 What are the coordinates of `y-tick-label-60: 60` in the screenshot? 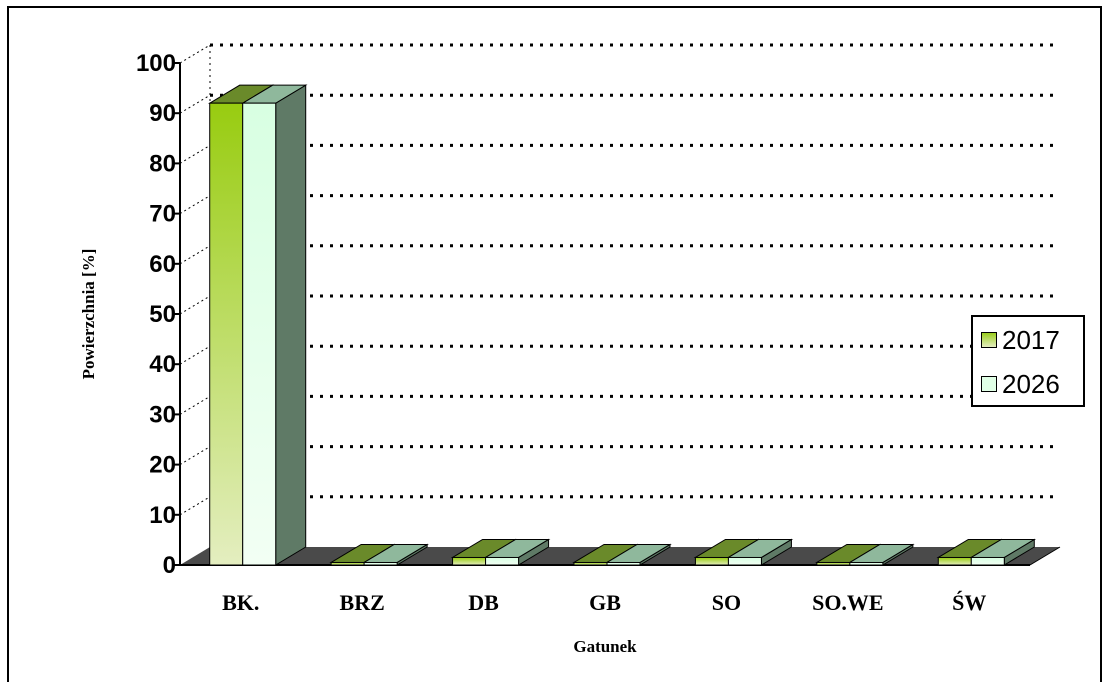 It's located at (162, 264).